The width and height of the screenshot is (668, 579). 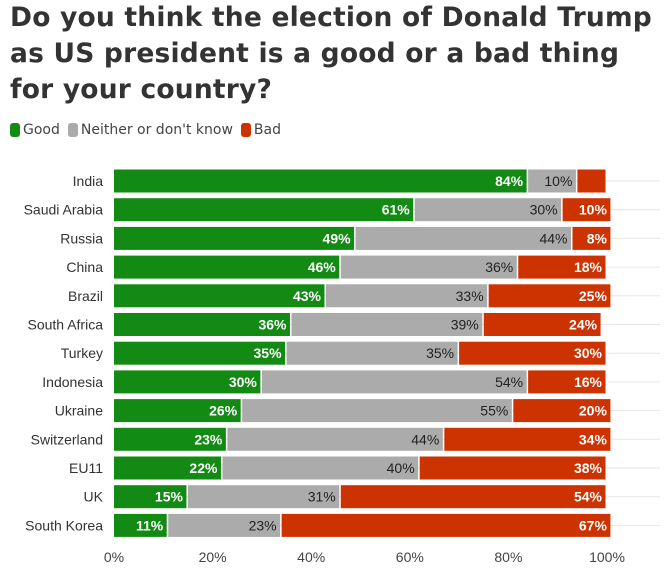 I want to click on category-label: South Africa, so click(x=66, y=325).